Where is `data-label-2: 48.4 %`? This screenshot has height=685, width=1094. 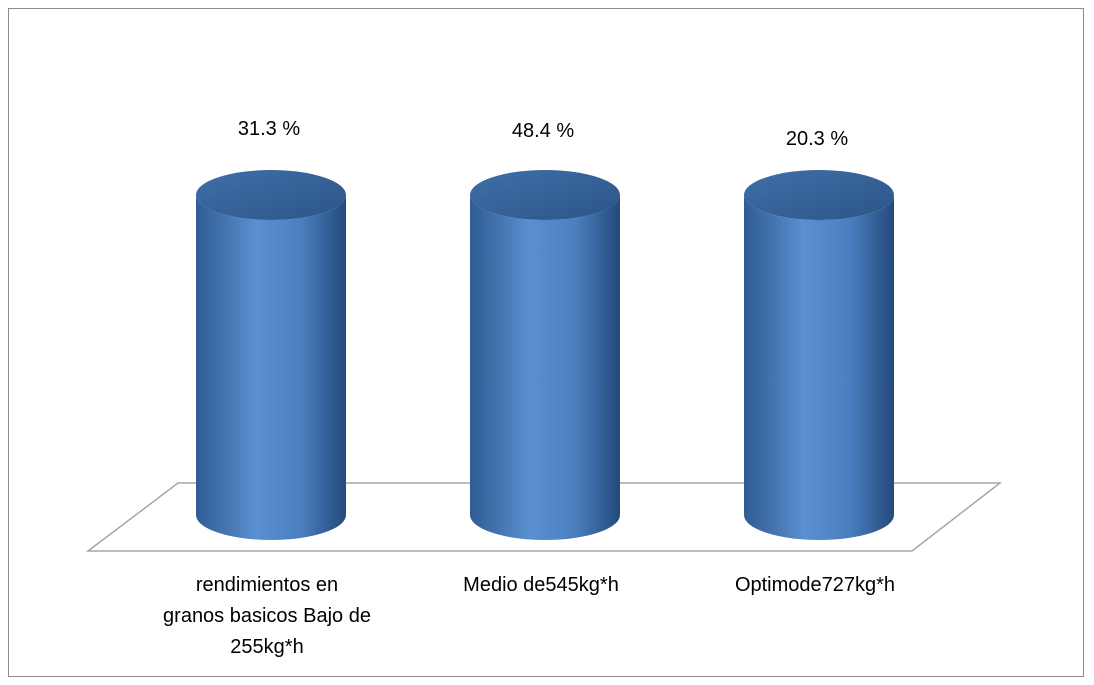
data-label-2: 48.4 % is located at coordinates (543, 131).